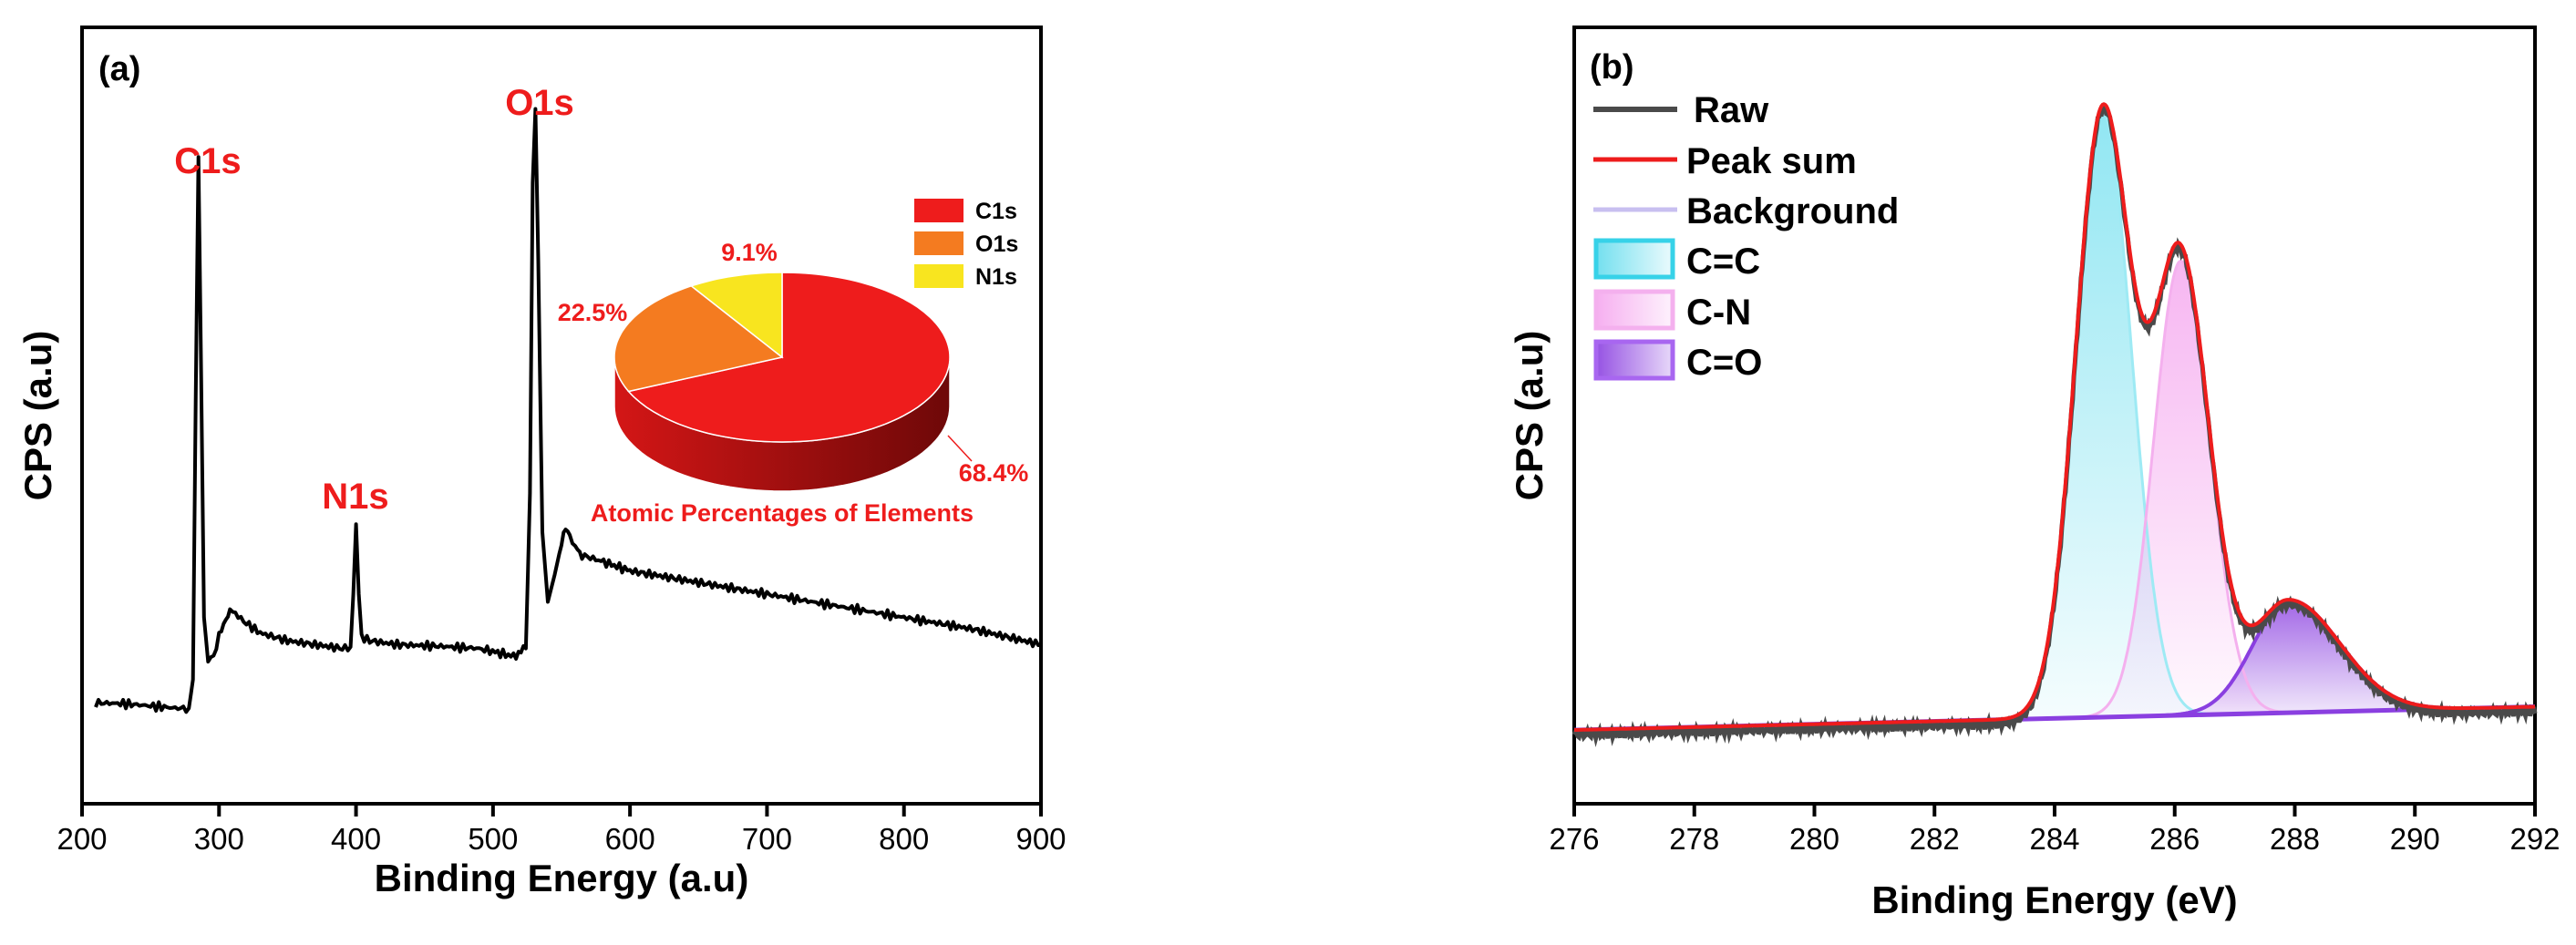 The image size is (2576, 945). I want to click on panel-b-x-tick-label: 286, so click(2174, 839).